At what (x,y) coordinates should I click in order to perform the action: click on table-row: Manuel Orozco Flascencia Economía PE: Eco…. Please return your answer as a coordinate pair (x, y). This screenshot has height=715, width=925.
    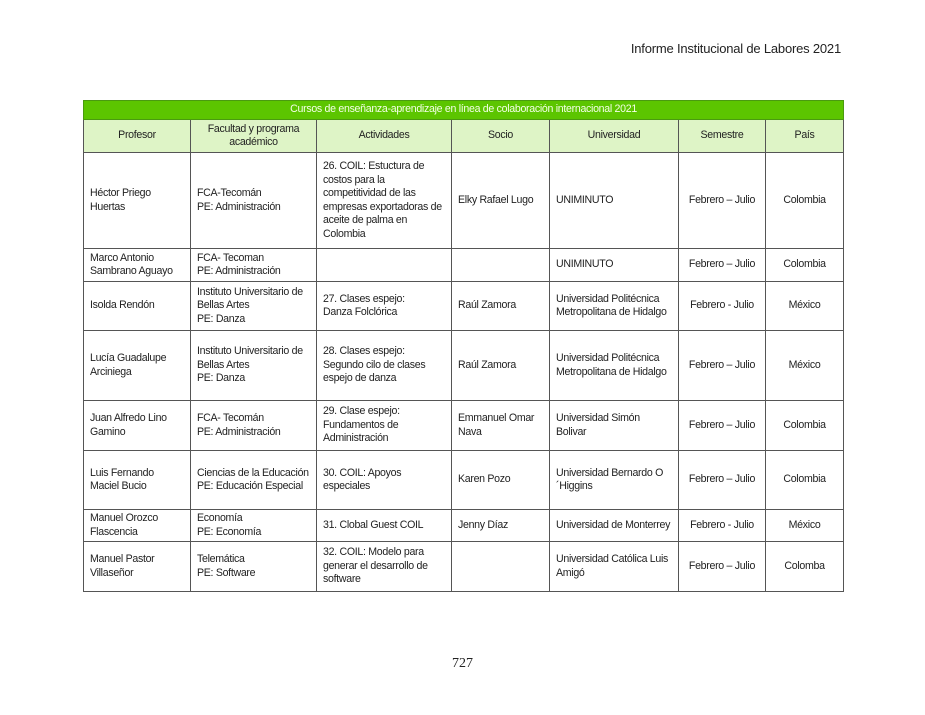
    Looking at the image, I should click on (464, 525).